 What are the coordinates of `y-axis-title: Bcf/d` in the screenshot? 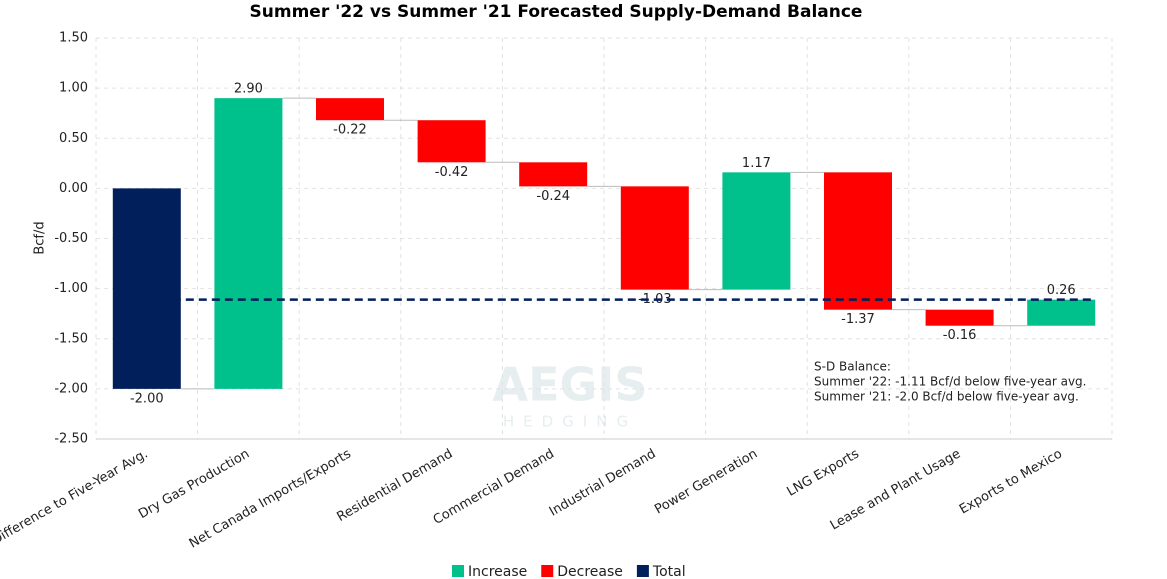 It's located at (40, 237).